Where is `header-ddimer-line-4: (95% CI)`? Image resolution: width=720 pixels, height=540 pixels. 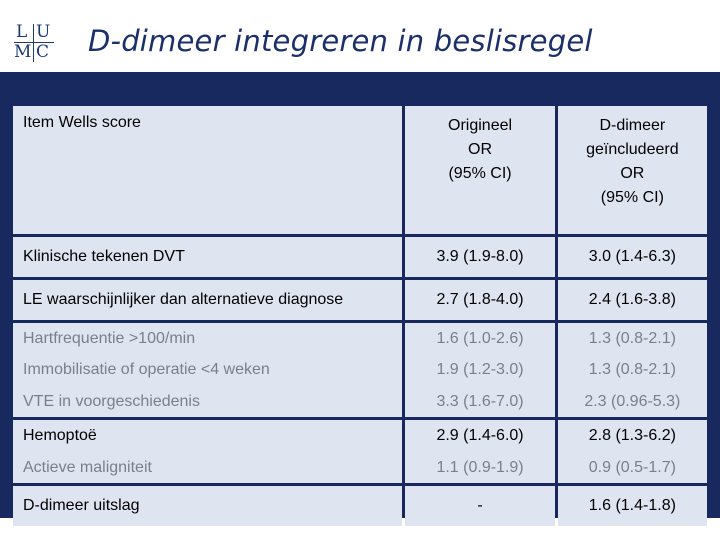
header-ddimer-line-4: (95% CI) is located at coordinates (632, 197).